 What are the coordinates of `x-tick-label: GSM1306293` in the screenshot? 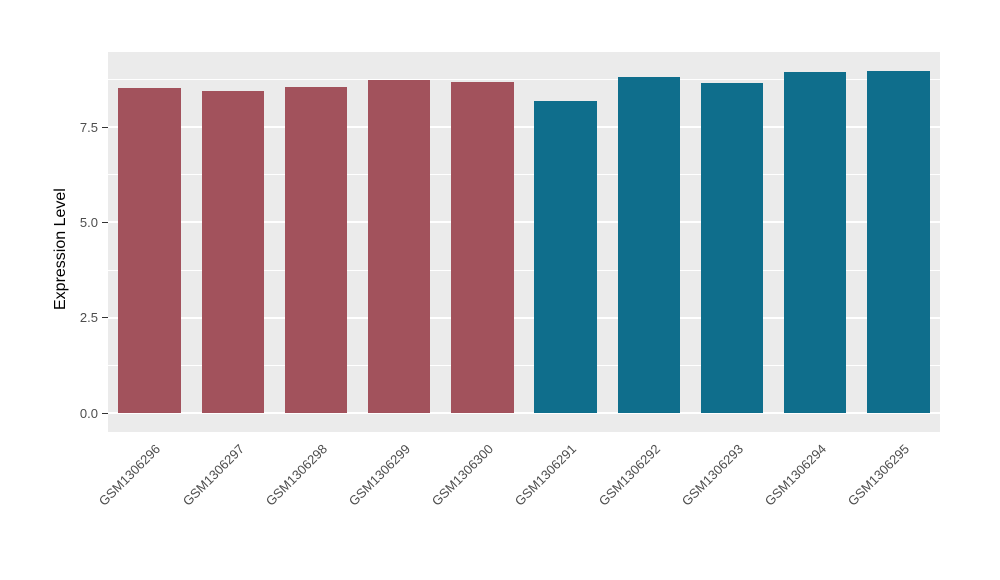 It's located at (712, 475).